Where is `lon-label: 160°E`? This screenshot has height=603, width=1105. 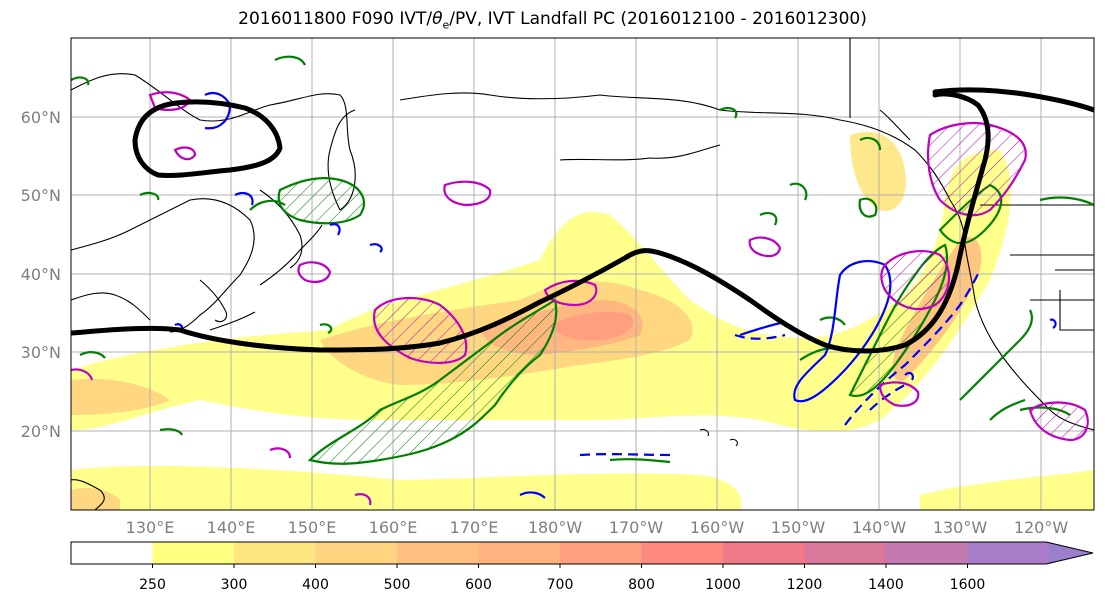
lon-label: 160°E is located at coordinates (393, 527).